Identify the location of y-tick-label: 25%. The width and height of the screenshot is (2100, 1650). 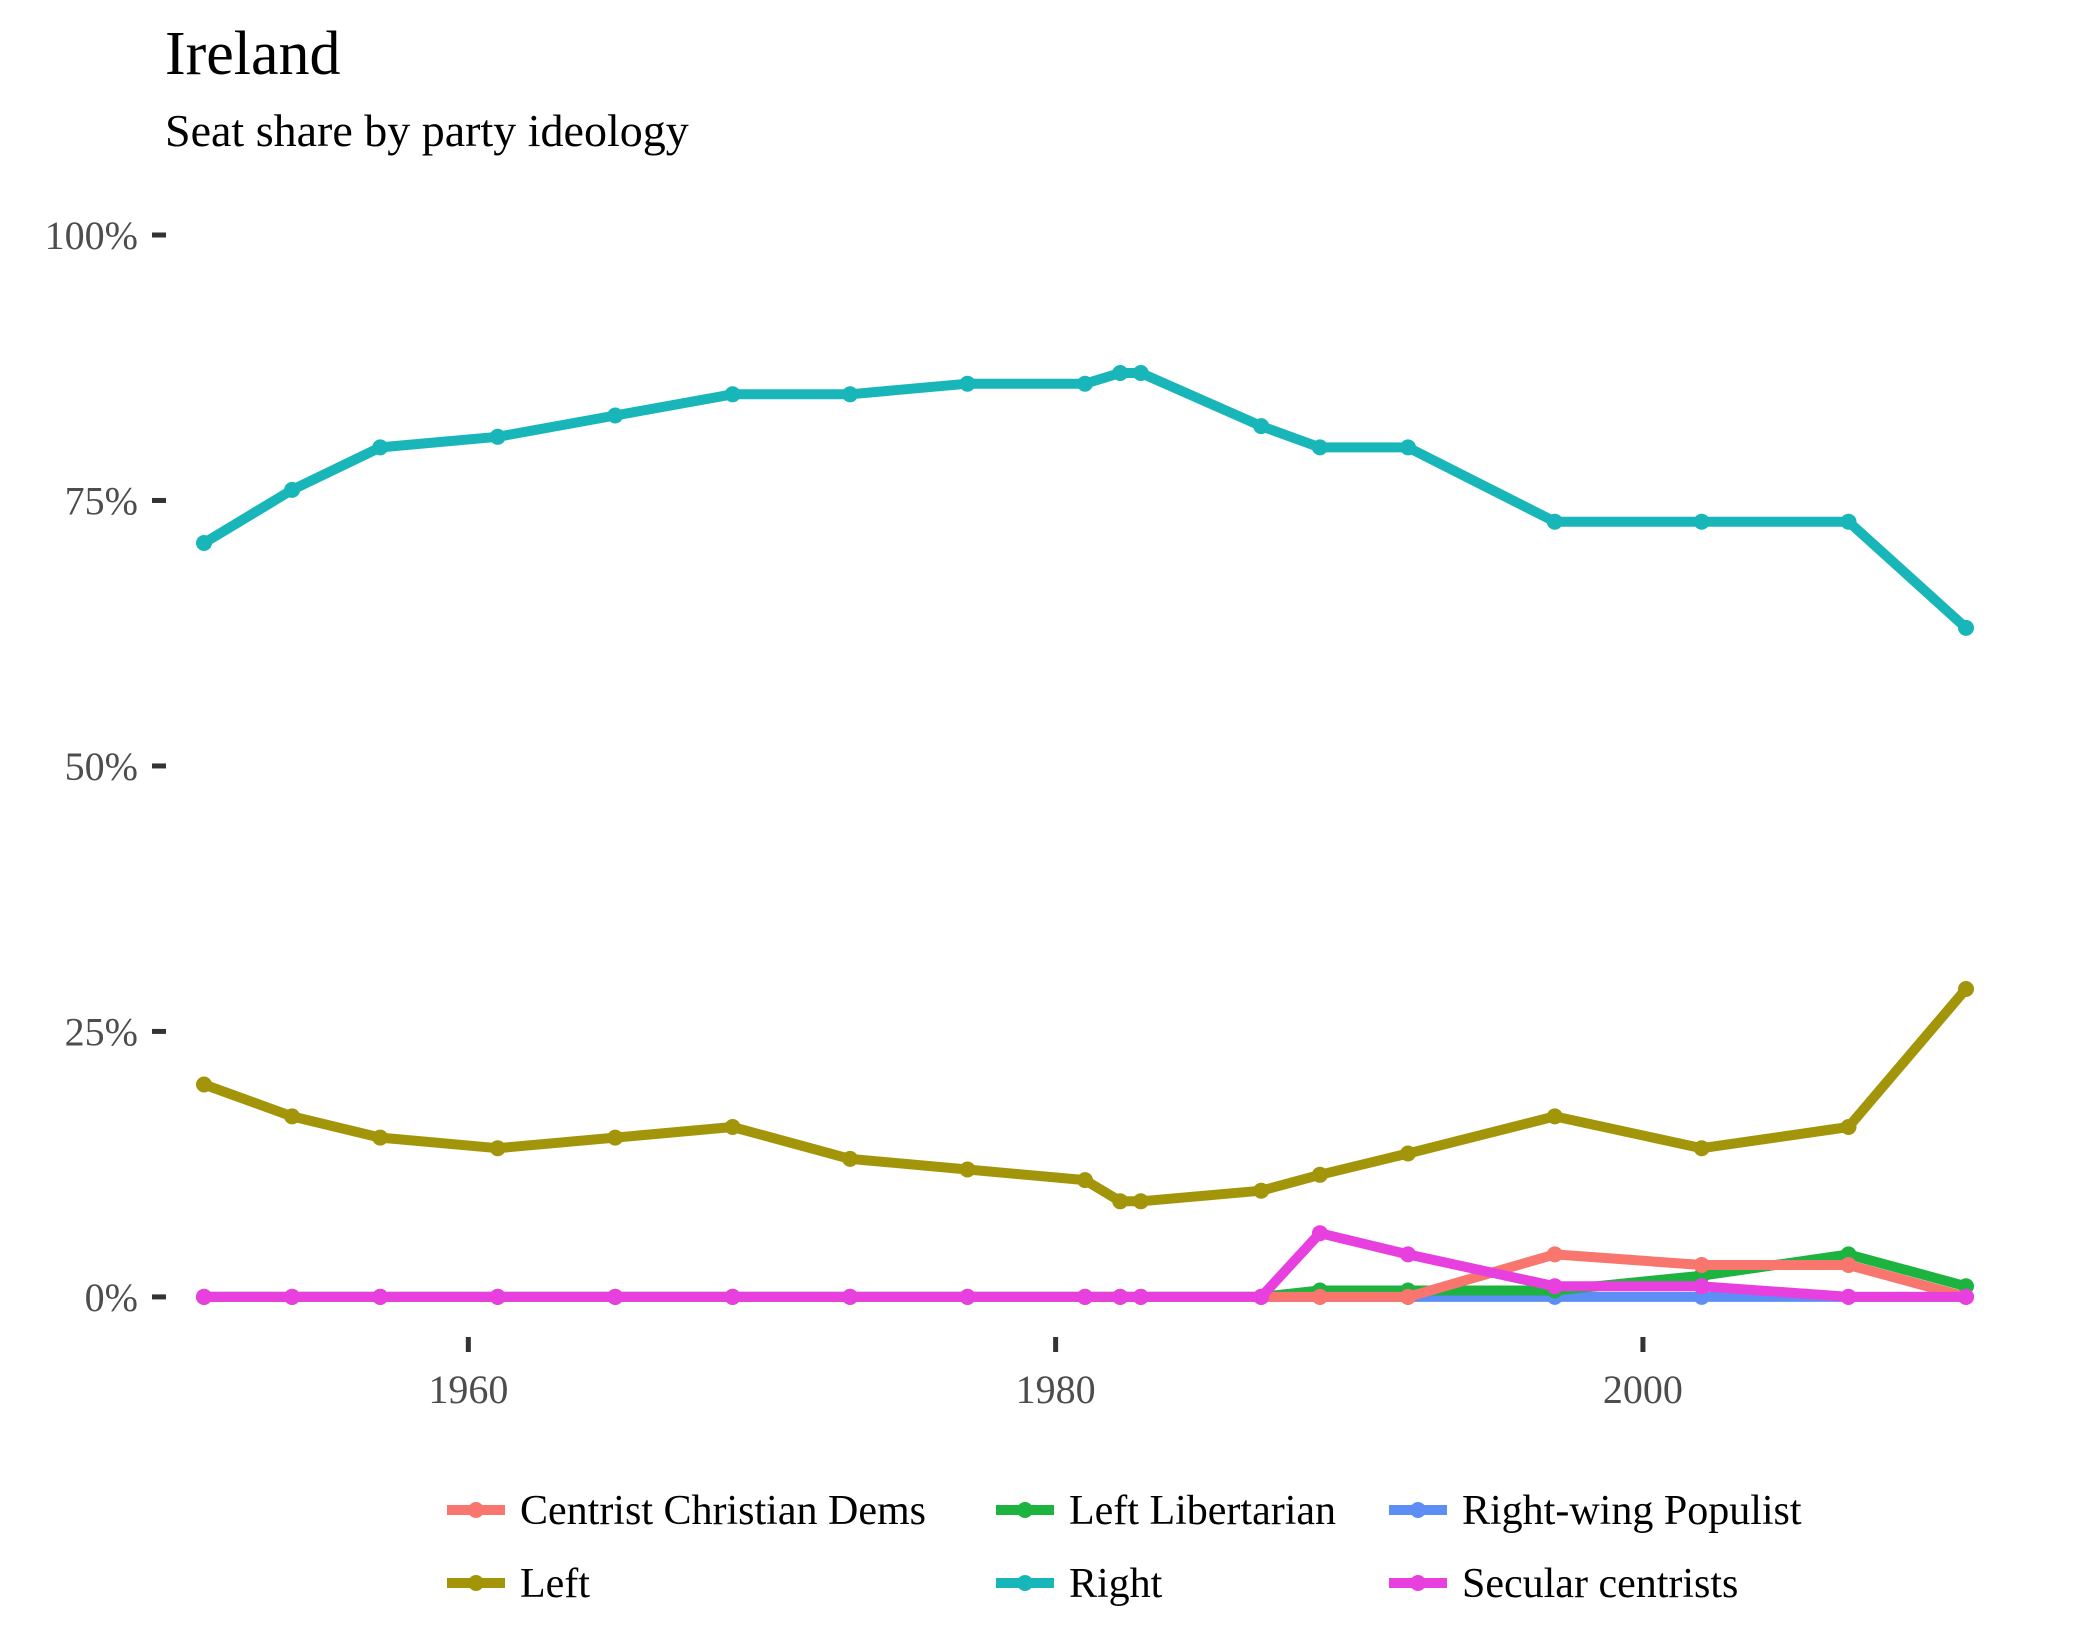
(101, 1031).